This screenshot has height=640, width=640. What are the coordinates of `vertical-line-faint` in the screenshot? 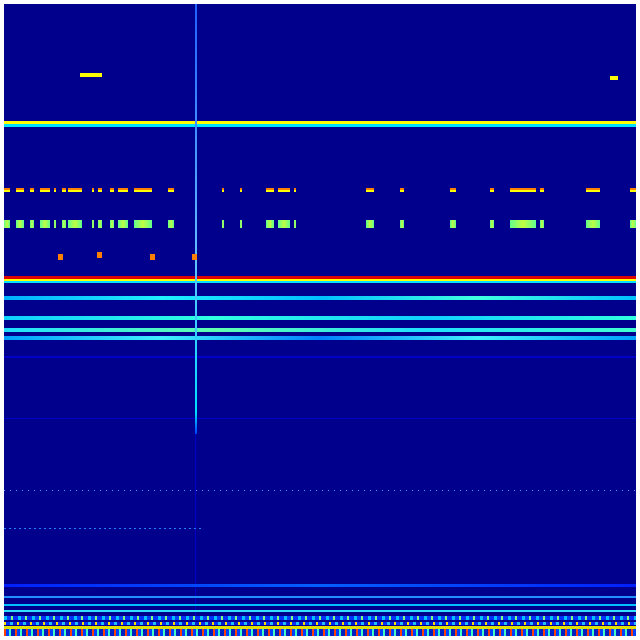 It's located at (195, 534).